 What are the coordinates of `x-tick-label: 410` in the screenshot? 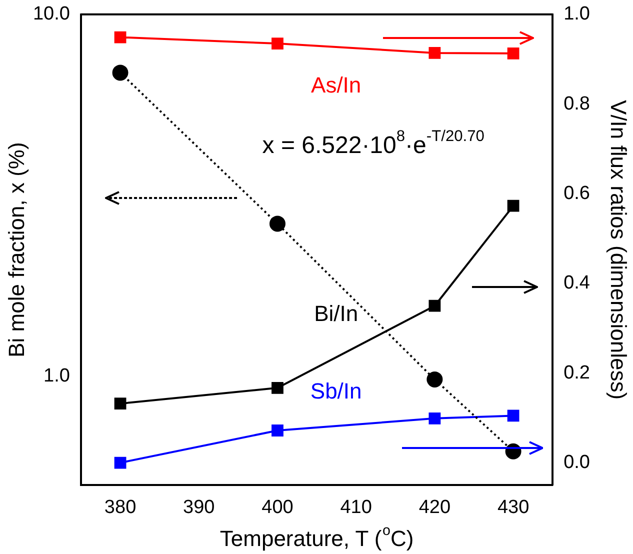 It's located at (356, 507).